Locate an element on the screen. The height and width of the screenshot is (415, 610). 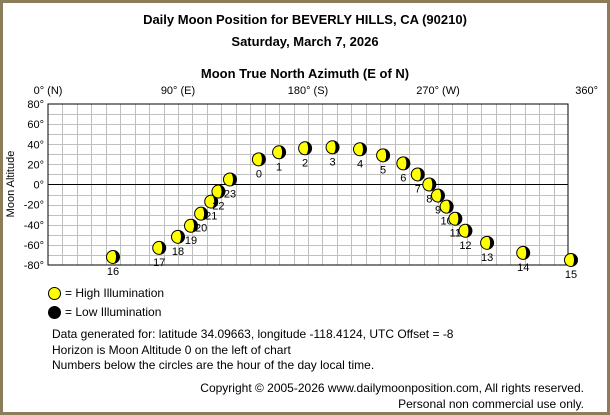
y-tick-label: -20° is located at coordinates (34, 206).